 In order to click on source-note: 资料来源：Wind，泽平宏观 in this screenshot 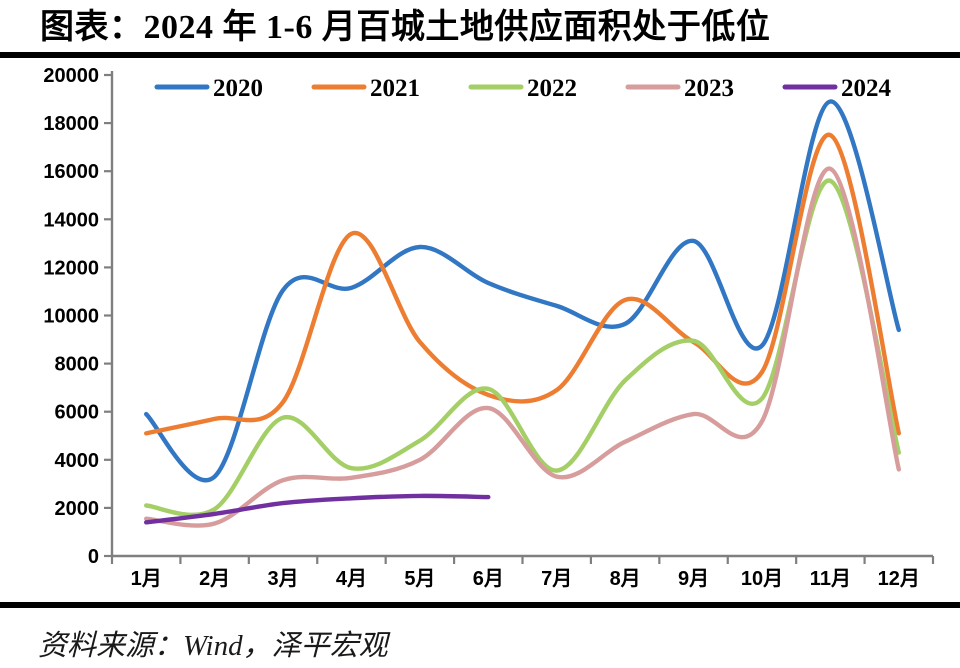, I will do `click(213, 646)`.